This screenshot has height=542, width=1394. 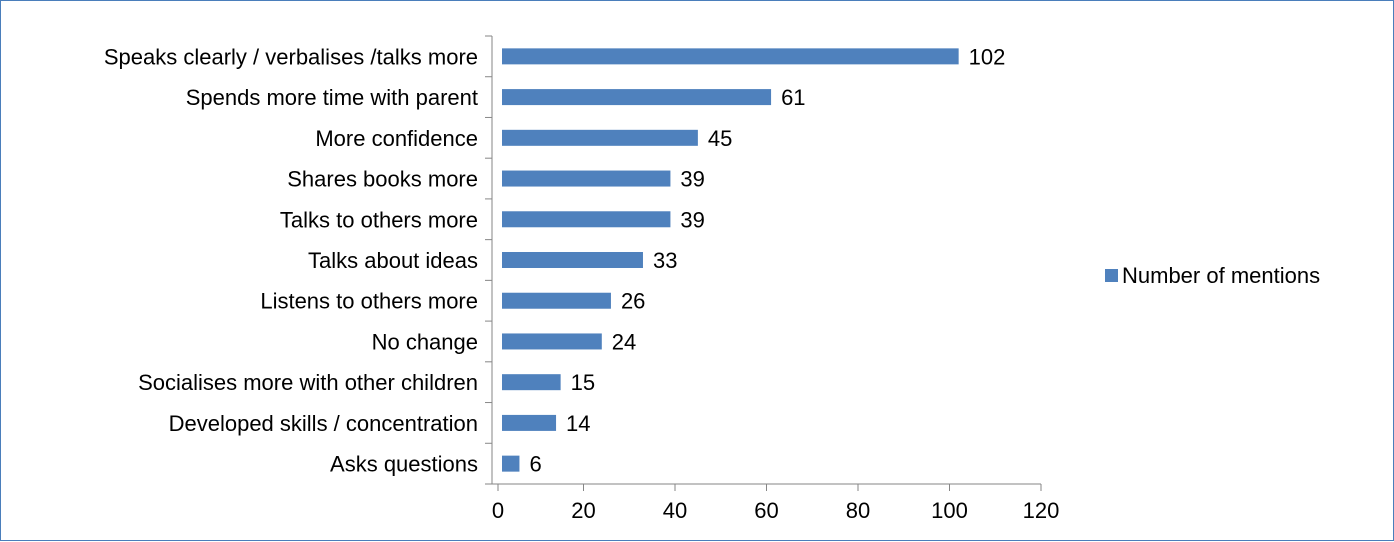 I want to click on x-tick-label: 80, so click(x=858, y=510).